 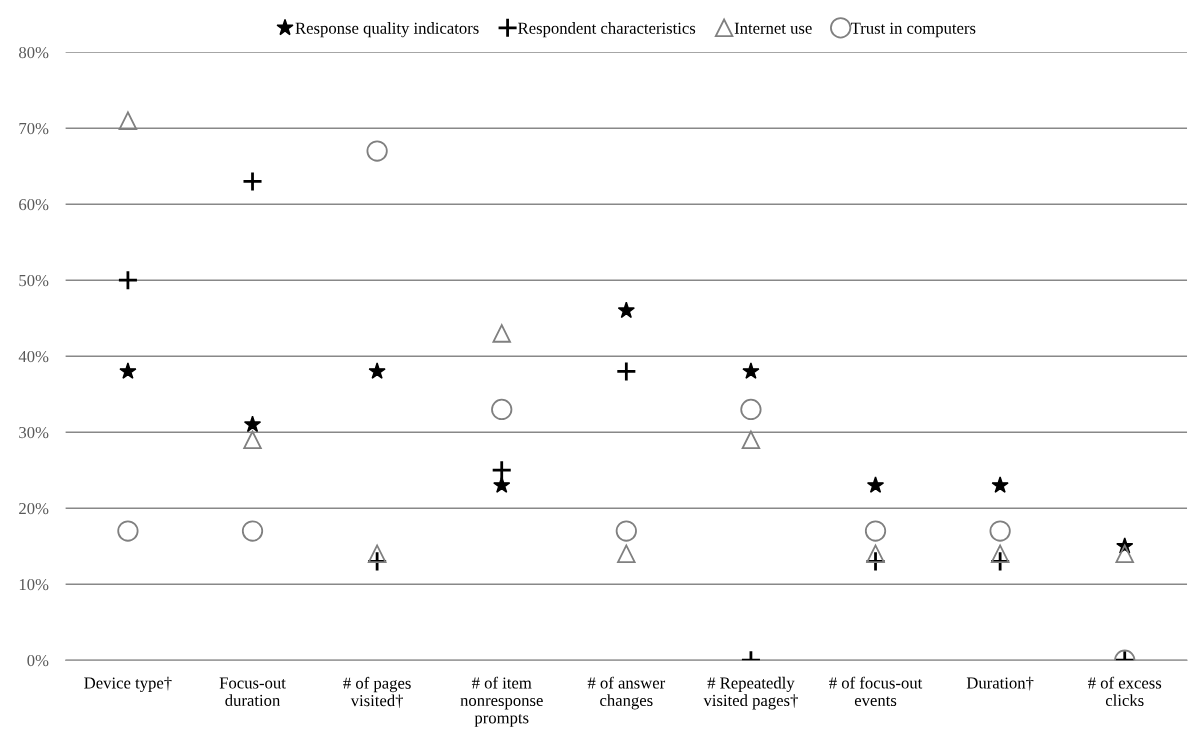 What do you see at coordinates (607, 30) in the screenshot?
I see `legend-label: Respondent characteristics` at bounding box center [607, 30].